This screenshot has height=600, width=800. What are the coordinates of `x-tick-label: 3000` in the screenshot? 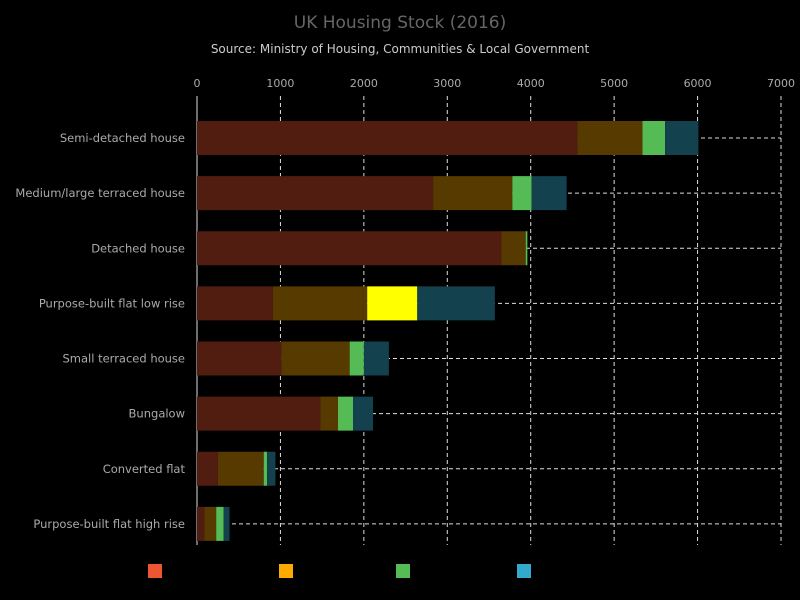 It's located at (447, 83).